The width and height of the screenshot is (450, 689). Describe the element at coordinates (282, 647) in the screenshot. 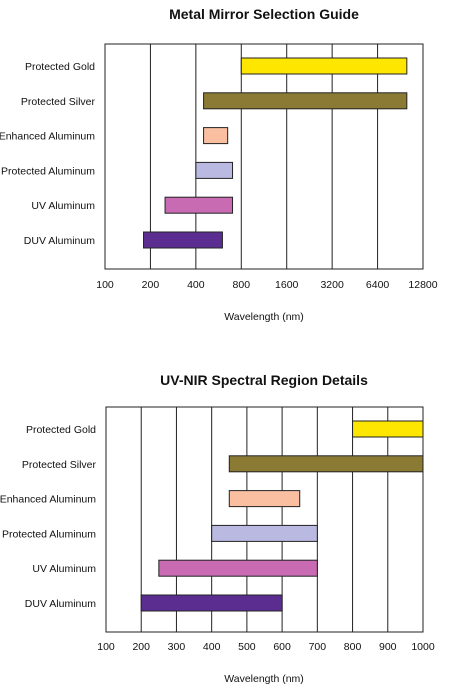

I see `x-tick-label: 600` at that location.